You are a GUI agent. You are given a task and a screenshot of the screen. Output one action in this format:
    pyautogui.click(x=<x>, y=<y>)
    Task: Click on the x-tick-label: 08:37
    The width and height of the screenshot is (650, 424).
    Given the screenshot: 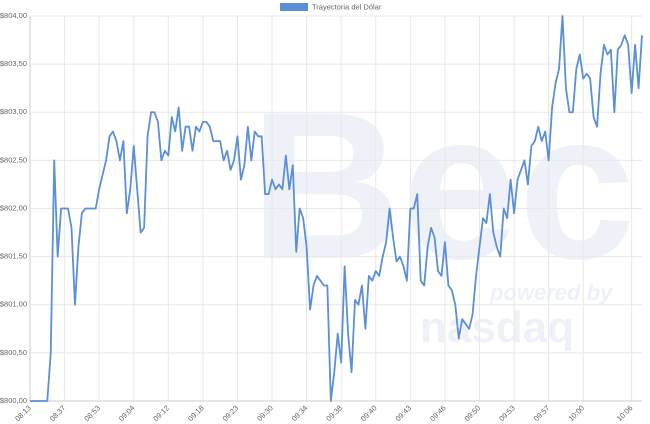 What is the action you would take?
    pyautogui.click(x=58, y=413)
    